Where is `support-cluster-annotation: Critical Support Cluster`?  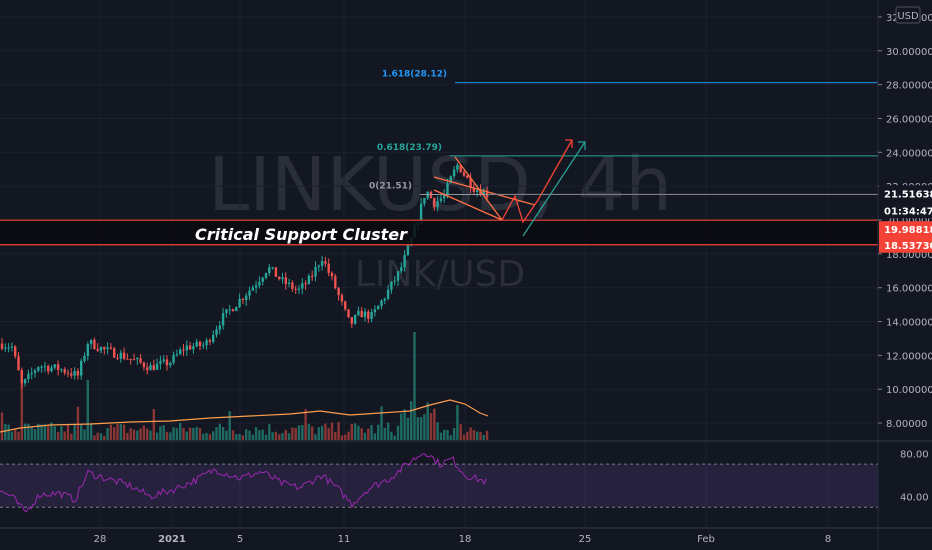
support-cluster-annotation: Critical Support Cluster is located at coordinates (301, 234).